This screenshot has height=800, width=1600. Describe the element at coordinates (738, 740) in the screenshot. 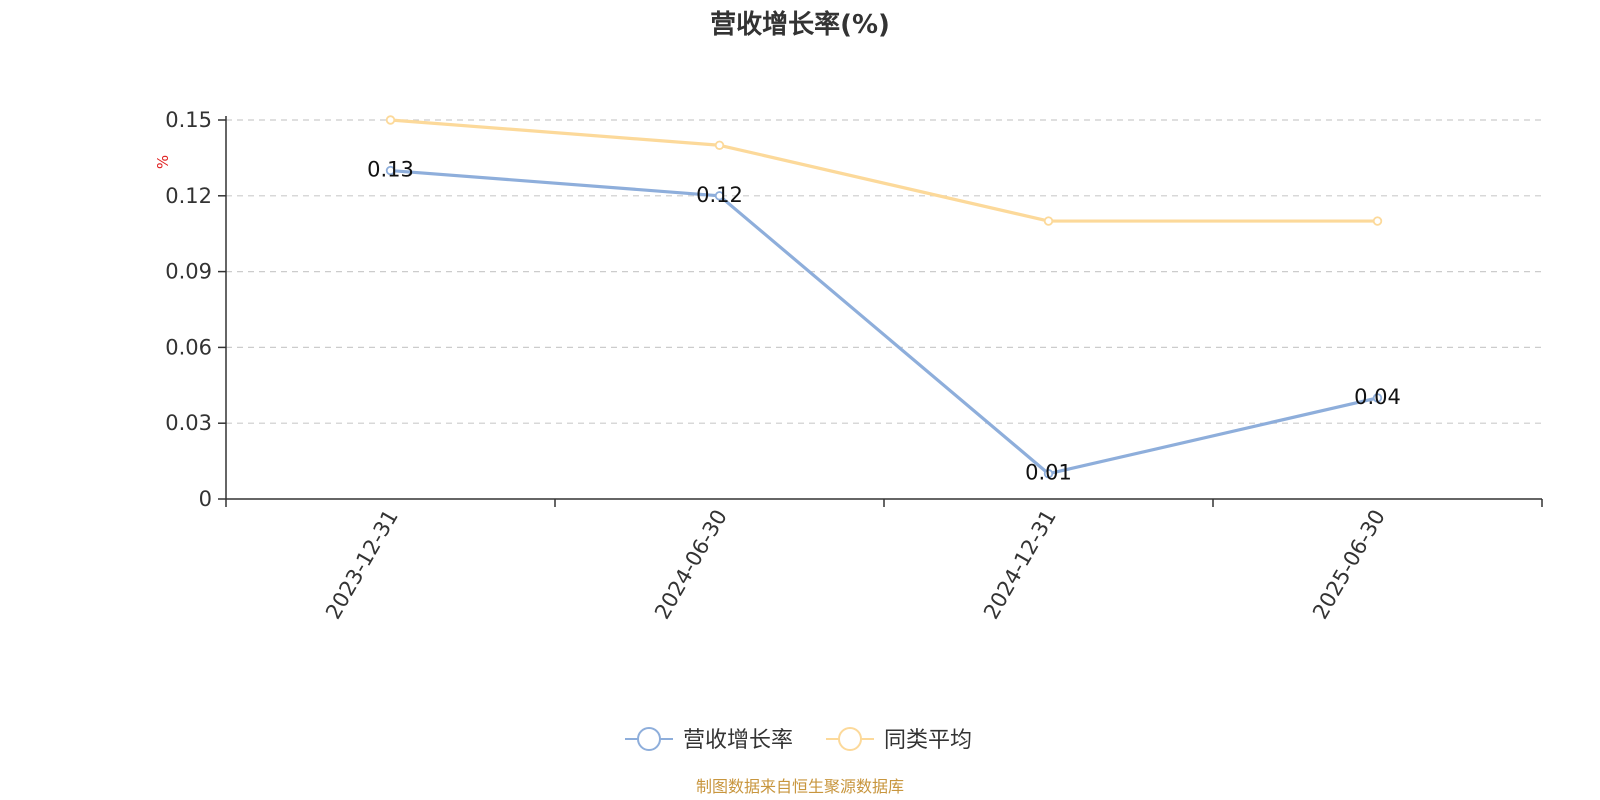

I see `legend-label: 营收增长率` at that location.